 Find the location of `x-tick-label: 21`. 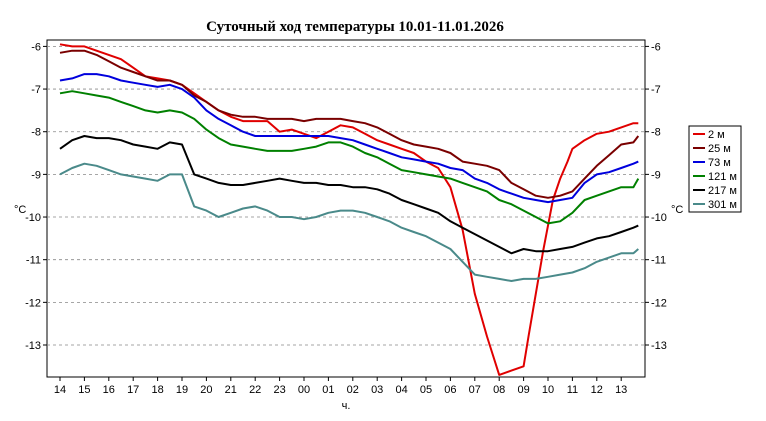

x-tick-label: 21 is located at coordinates (231, 390).